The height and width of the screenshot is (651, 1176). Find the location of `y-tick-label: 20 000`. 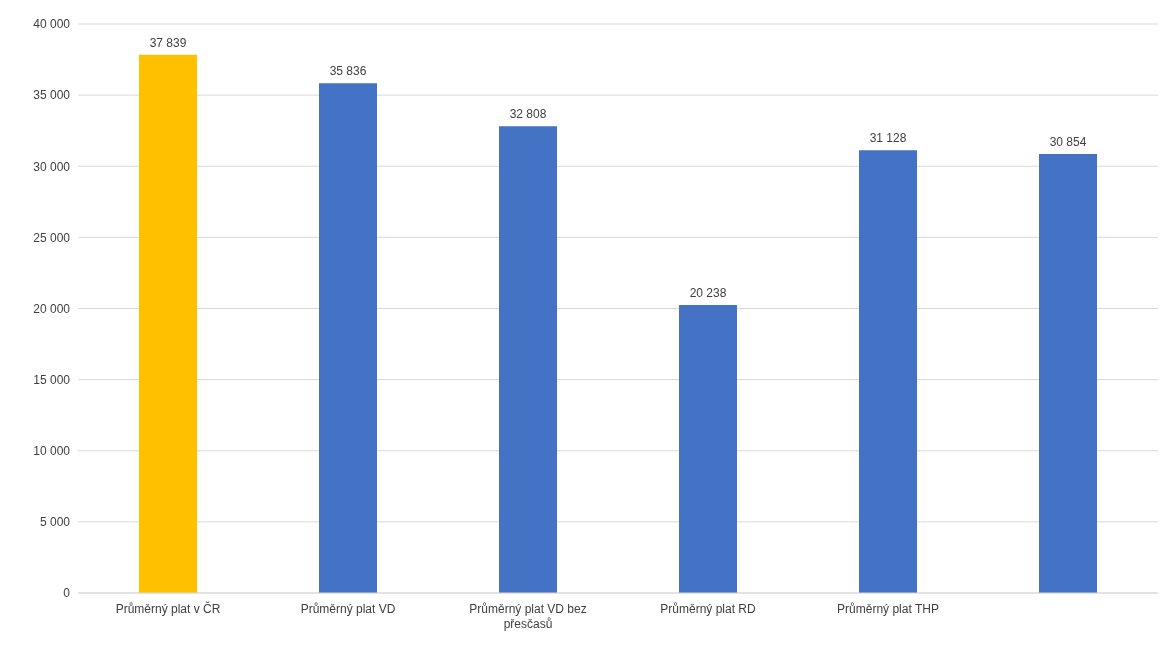

y-tick-label: 20 000 is located at coordinates (52, 308).